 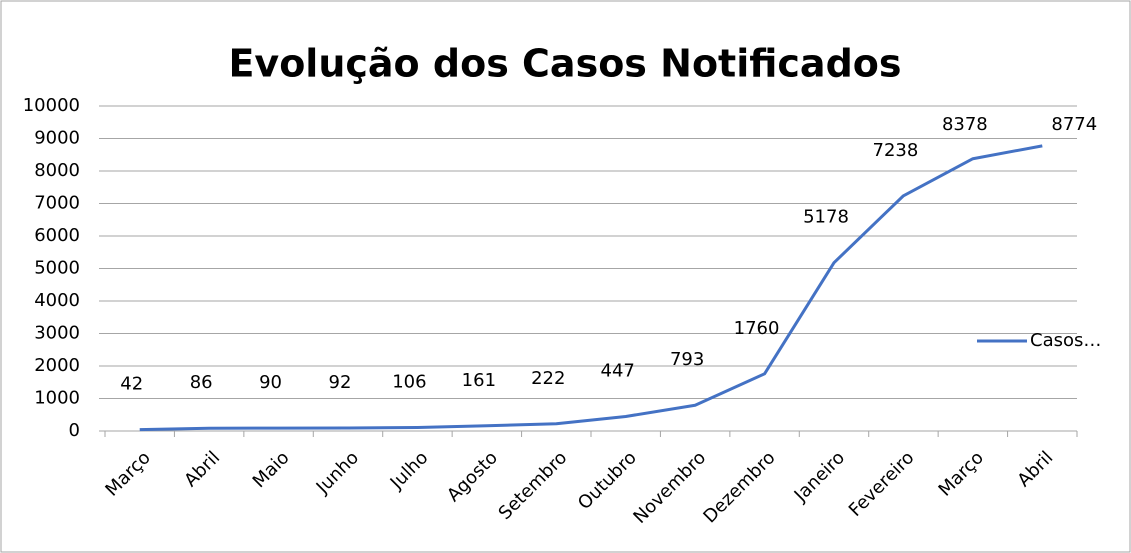 What do you see at coordinates (270, 382) in the screenshot?
I see `data-label: 90` at bounding box center [270, 382].